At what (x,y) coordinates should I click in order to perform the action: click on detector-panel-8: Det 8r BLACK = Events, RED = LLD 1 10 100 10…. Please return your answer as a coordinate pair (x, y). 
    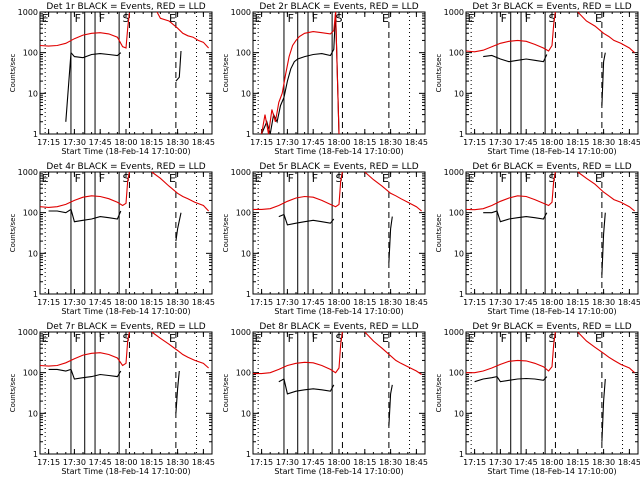
    Looking at the image, I should click on (325, 399).